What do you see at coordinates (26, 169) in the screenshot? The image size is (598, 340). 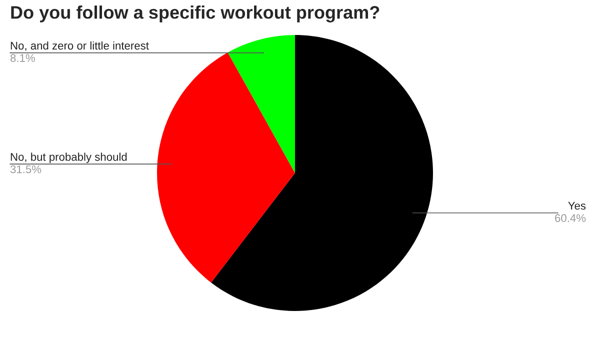 I see `data-label: 31.5%` at bounding box center [26, 169].